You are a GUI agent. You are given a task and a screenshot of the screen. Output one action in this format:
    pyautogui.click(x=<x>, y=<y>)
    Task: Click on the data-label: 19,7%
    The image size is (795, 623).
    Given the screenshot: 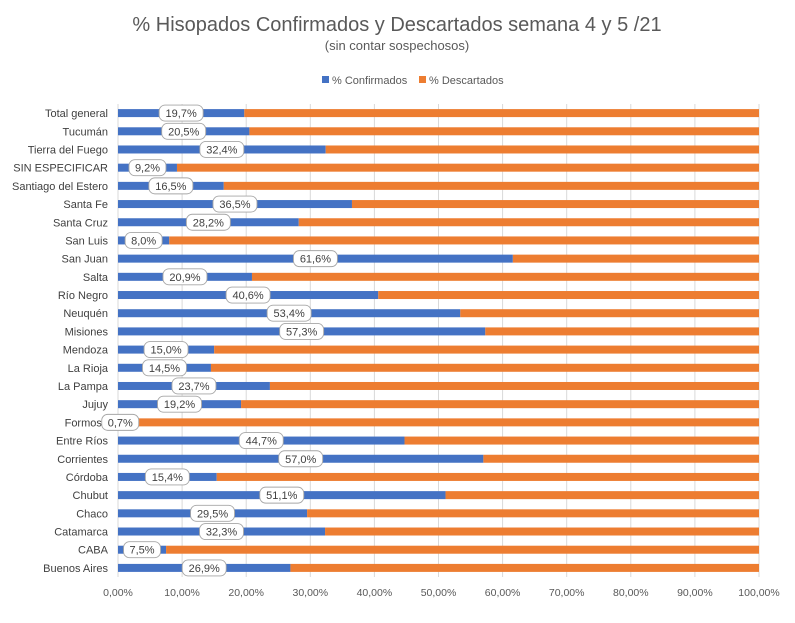 What is the action you would take?
    pyautogui.click(x=181, y=113)
    